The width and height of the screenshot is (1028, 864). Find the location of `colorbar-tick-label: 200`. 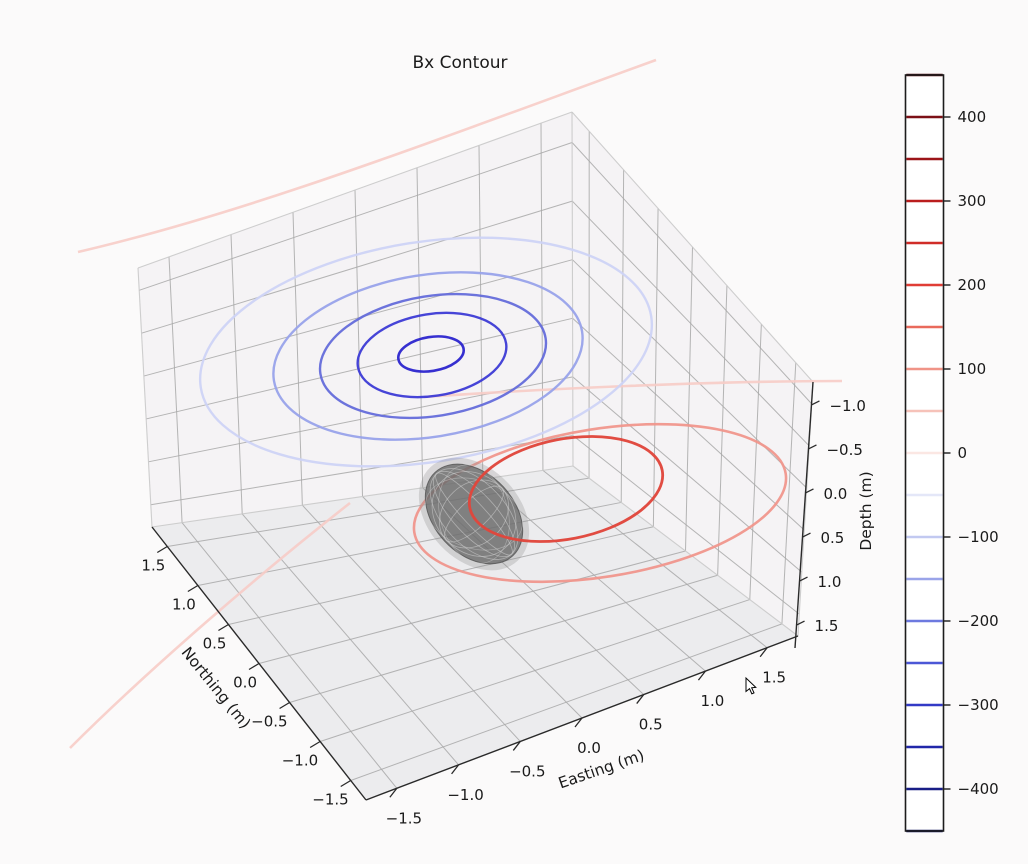

colorbar-tick-label: 200 is located at coordinates (972, 285).